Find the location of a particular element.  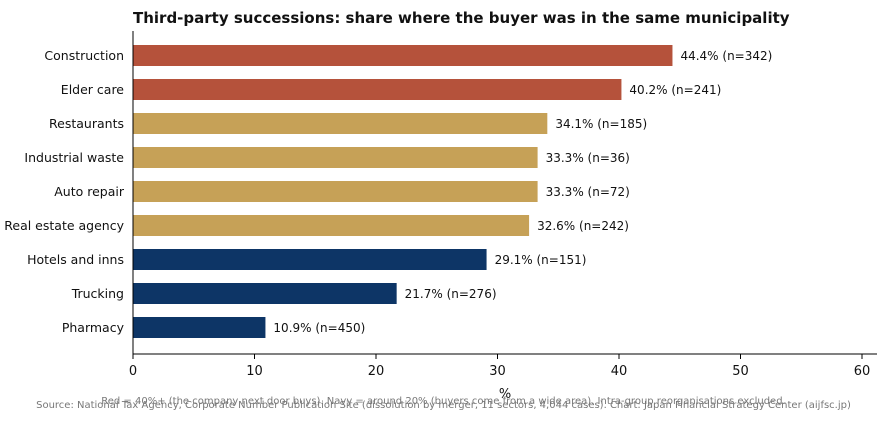

category-label-8: Pharmacy is located at coordinates (93, 327).